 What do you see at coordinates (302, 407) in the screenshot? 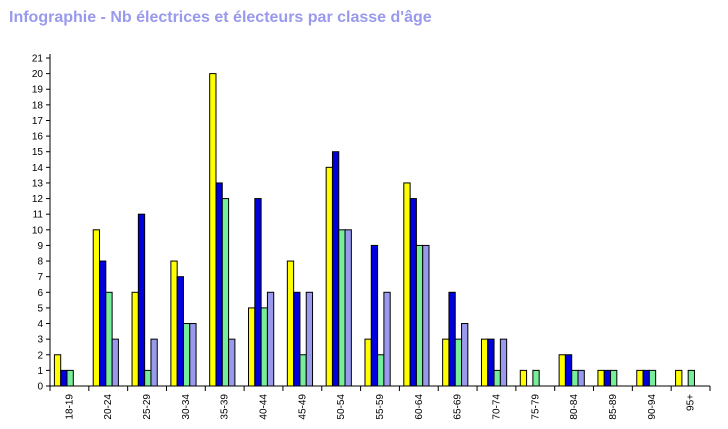
I see `x-tick-label-45-49: 45-49` at bounding box center [302, 407].